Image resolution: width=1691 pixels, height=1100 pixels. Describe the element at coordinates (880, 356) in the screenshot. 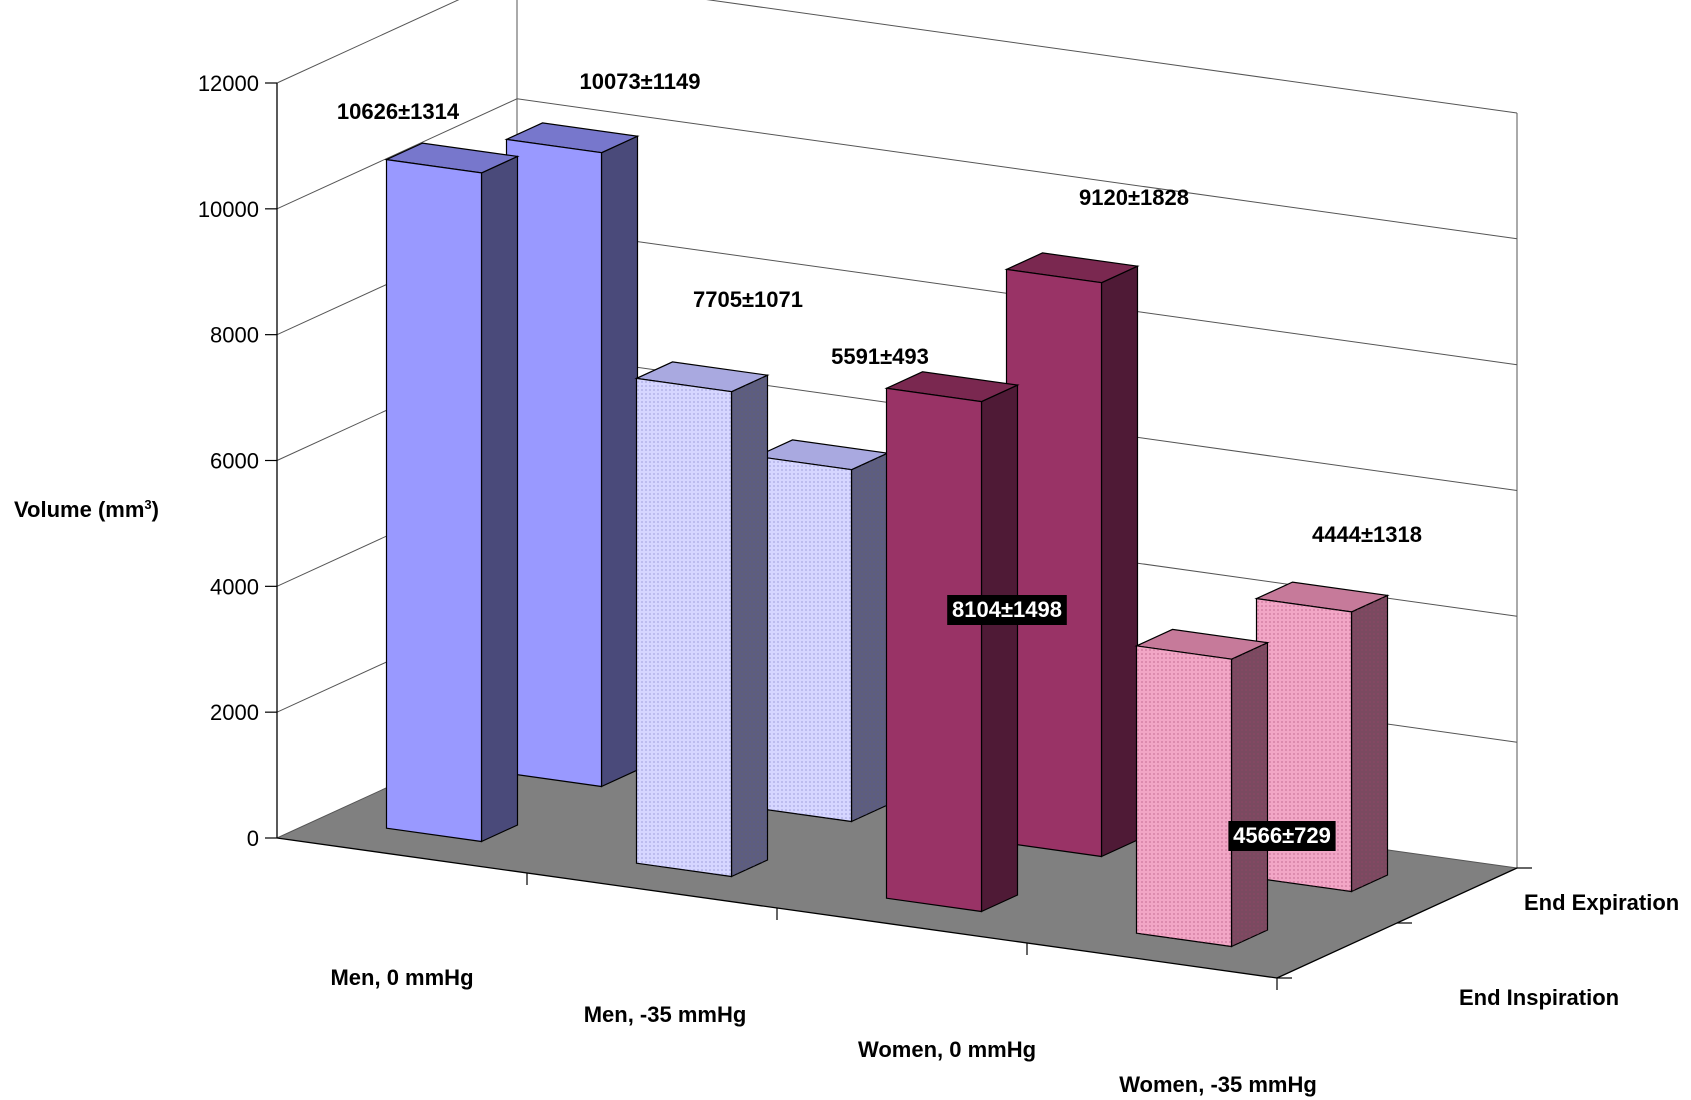

I see `data-label: 5591±493` at that location.